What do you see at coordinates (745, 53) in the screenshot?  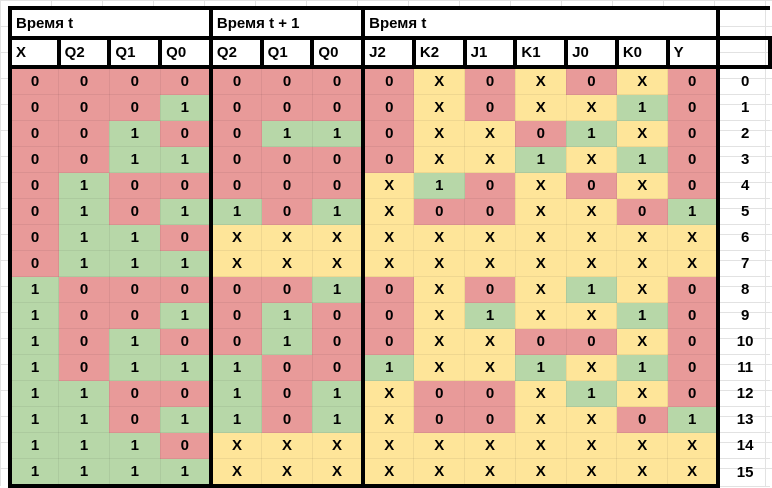 I see `empty-cell` at bounding box center [745, 53].